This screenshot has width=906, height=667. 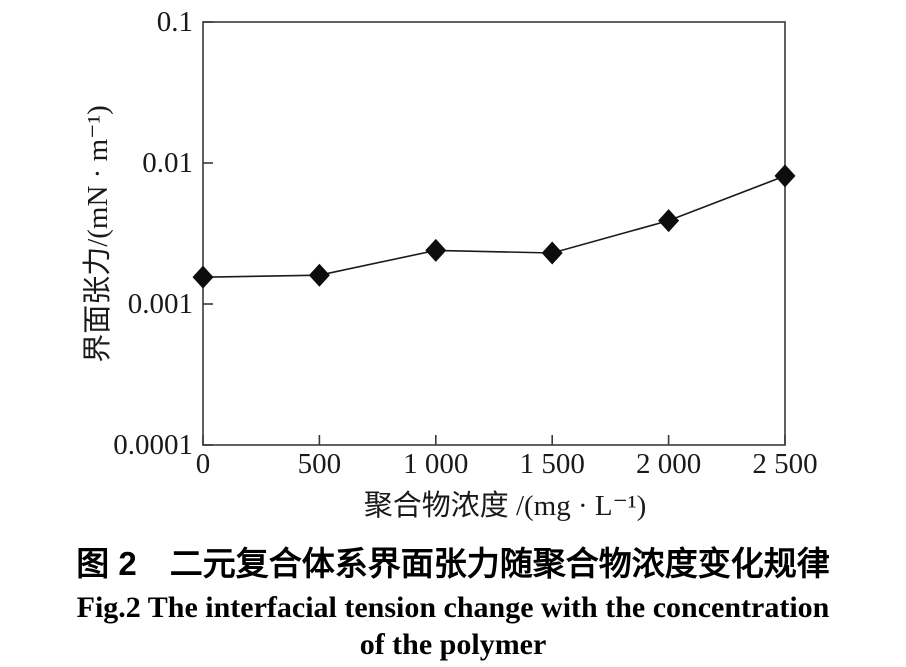 I want to click on y-tick-label: 0.1, so click(x=174, y=22).